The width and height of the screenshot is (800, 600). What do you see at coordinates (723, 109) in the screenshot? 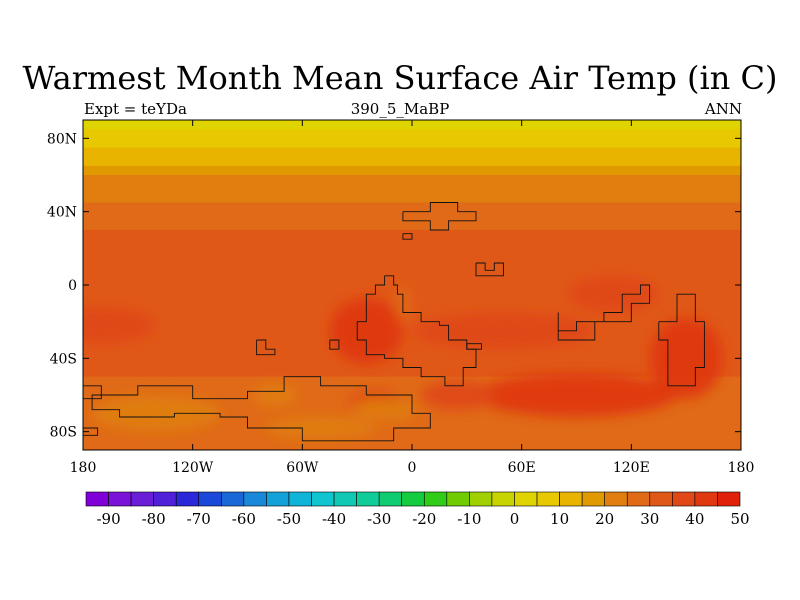
I see `period-label: ANN` at bounding box center [723, 109].